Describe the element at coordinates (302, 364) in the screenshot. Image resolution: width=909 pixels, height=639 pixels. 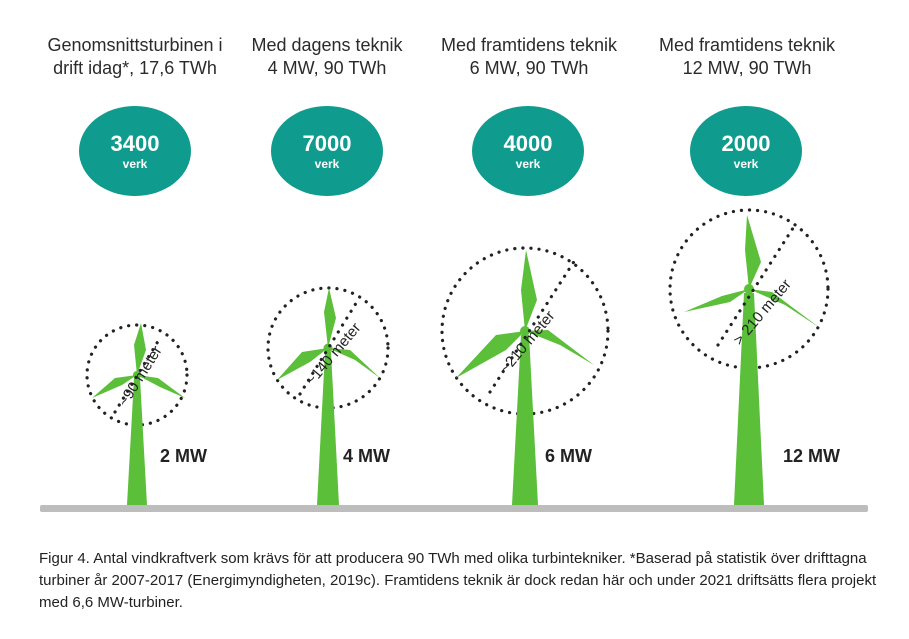
I see `turbine-2-blade-left` at that location.